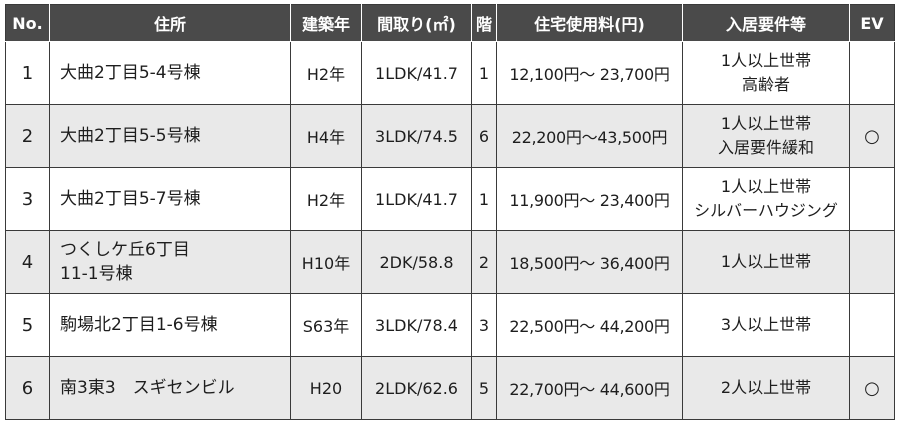 This screenshot has height=438, width=900. Describe the element at coordinates (589, 199) in the screenshot. I see `cell-fee: 11,900円〜 23,400円` at that location.